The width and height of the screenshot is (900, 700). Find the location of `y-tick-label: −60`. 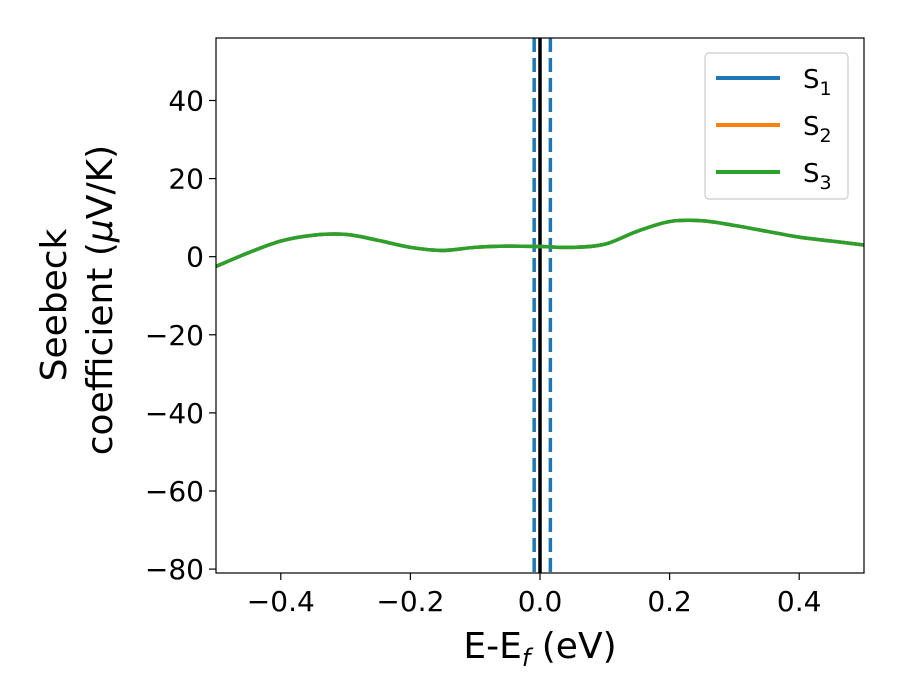

y-tick-label: −60 is located at coordinates (174, 491).